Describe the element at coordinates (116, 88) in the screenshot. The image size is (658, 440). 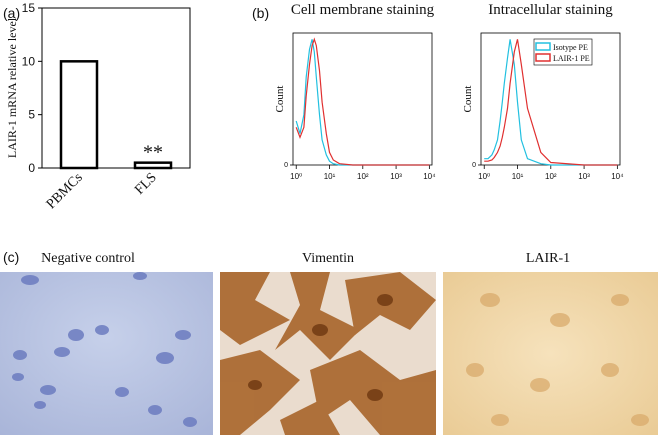
I see `axes-frame` at that location.